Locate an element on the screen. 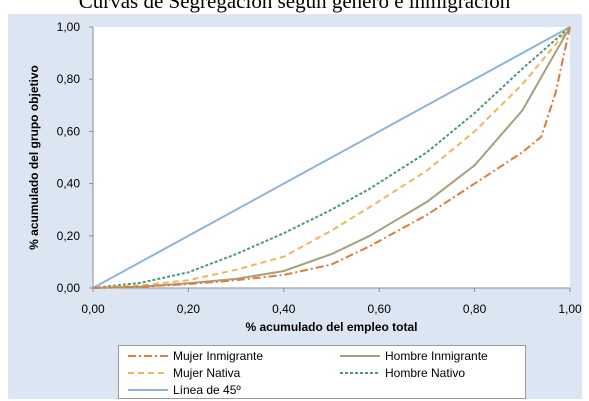 This screenshot has height=401, width=589. x-tick-label: 1,00 is located at coordinates (570, 309).